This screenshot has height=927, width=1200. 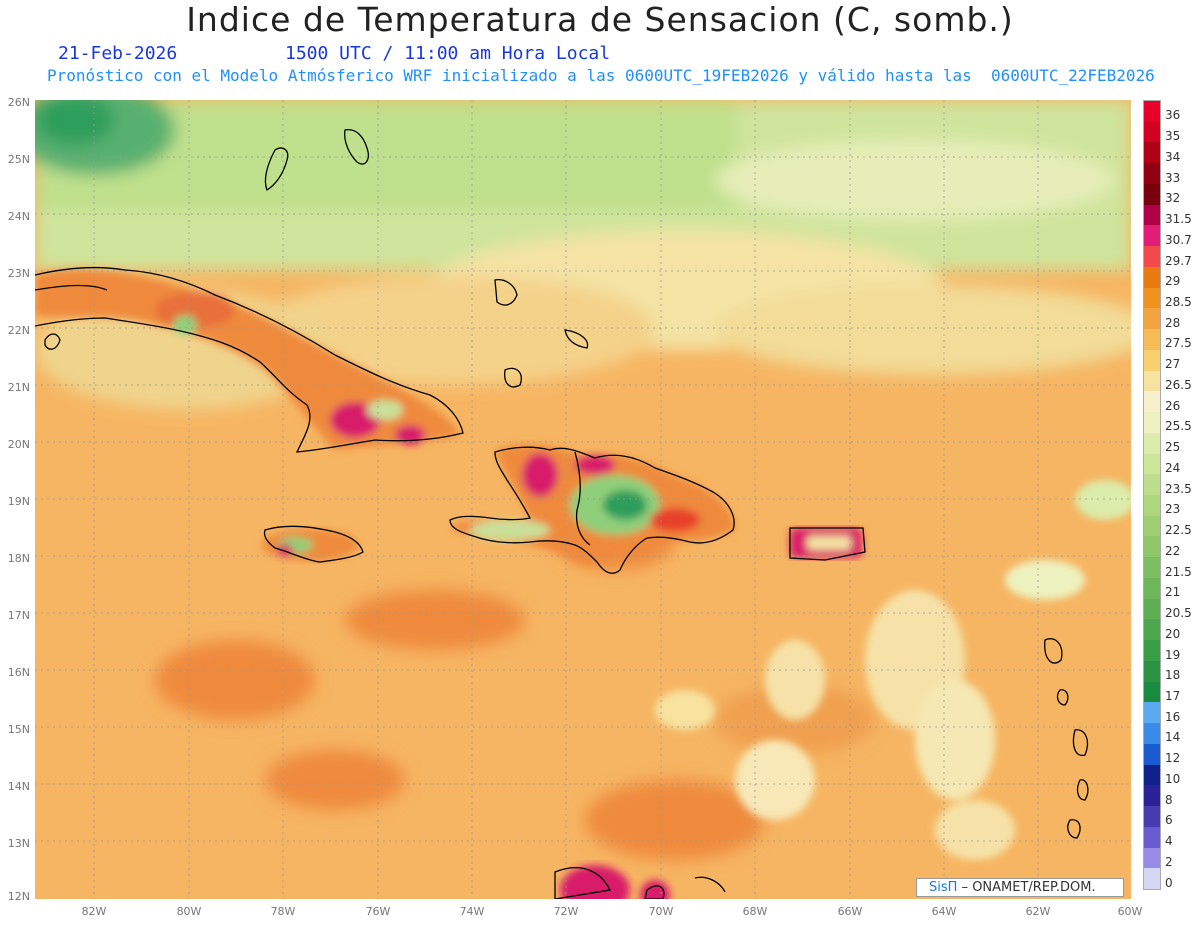 What do you see at coordinates (18, 729) in the screenshot?
I see `lat-label: 15N` at bounding box center [18, 729].